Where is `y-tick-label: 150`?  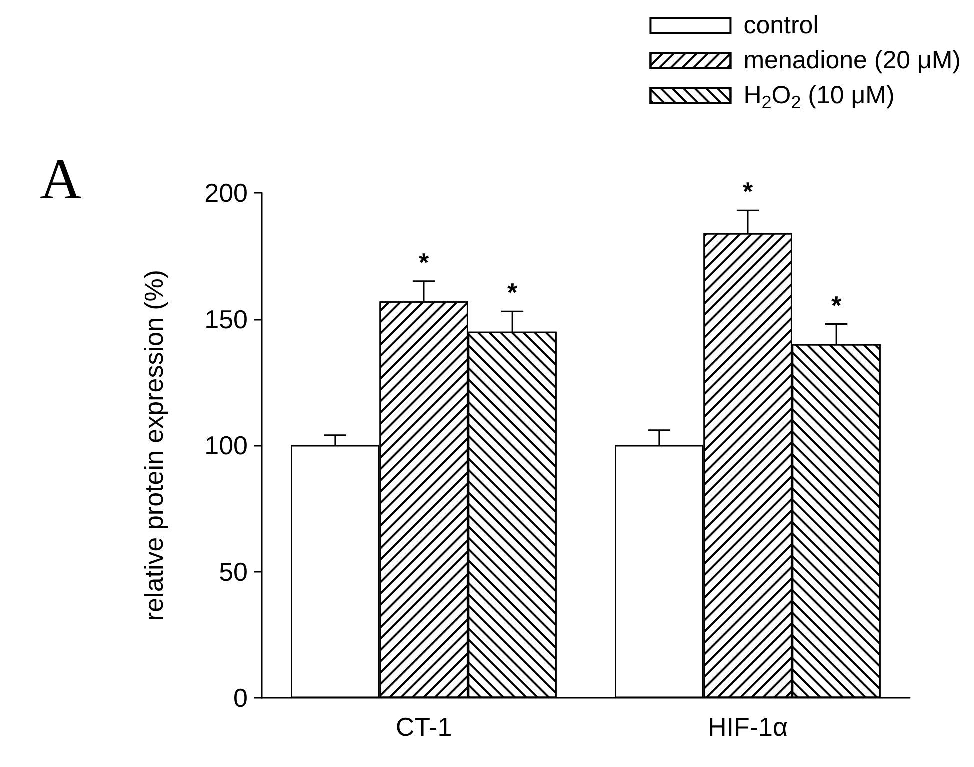 y-tick-label: 150 is located at coordinates (226, 319).